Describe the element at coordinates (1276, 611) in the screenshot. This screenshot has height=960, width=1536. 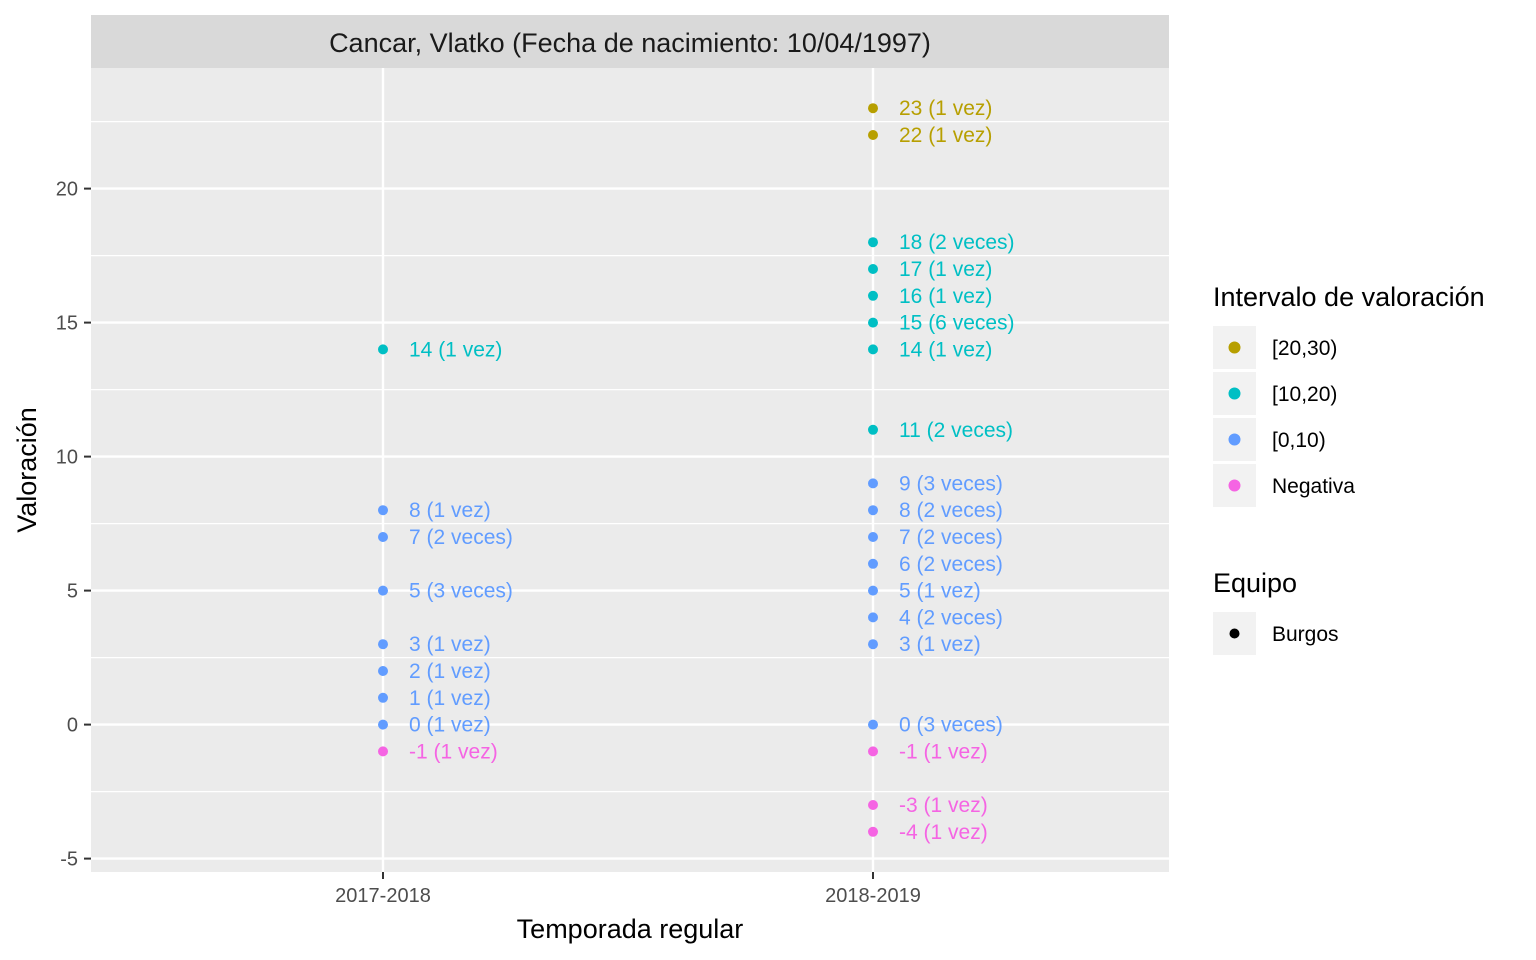
I see `legend-team: Equipo Burgos` at that location.